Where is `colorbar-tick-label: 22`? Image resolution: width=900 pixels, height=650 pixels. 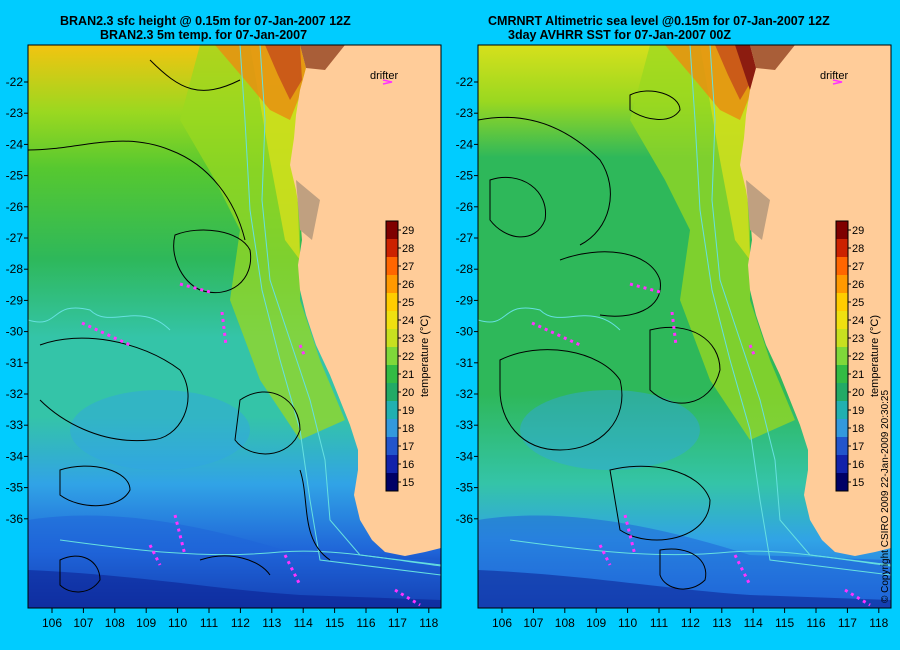
colorbar-tick-label: 22 is located at coordinates (408, 357).